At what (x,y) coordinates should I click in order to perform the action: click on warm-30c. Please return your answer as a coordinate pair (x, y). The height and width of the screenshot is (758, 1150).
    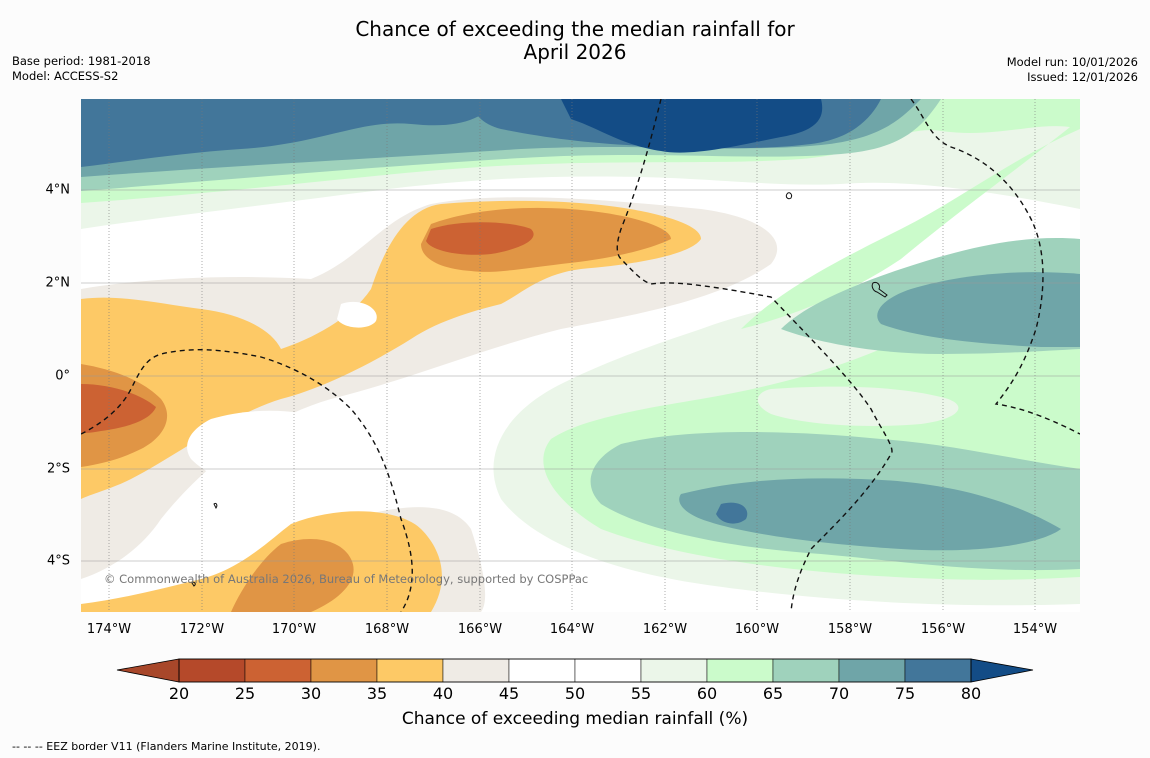
    Looking at the image, I should click on (292, 575).